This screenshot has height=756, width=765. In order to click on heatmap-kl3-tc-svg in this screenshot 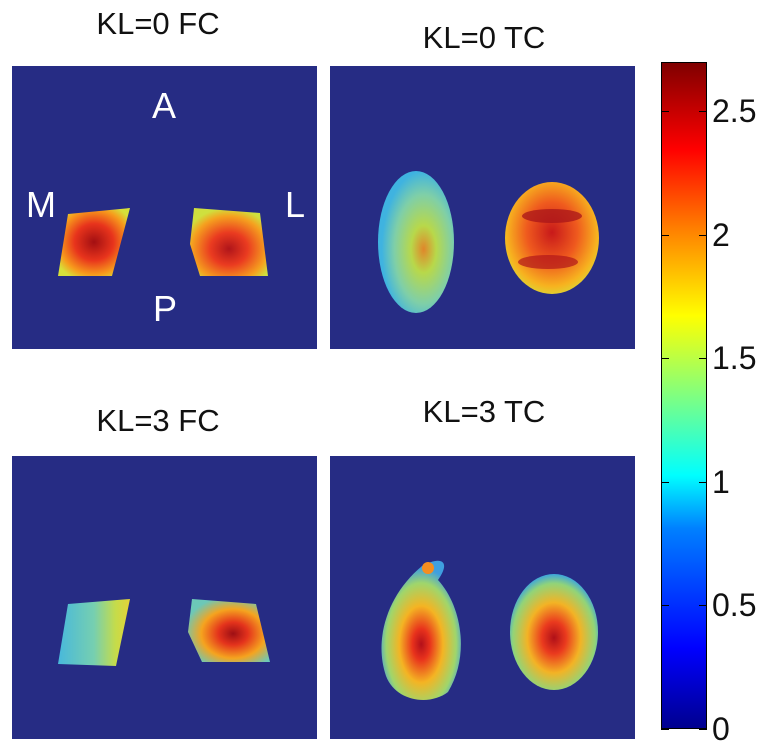, I will do `click(489, 630)`.